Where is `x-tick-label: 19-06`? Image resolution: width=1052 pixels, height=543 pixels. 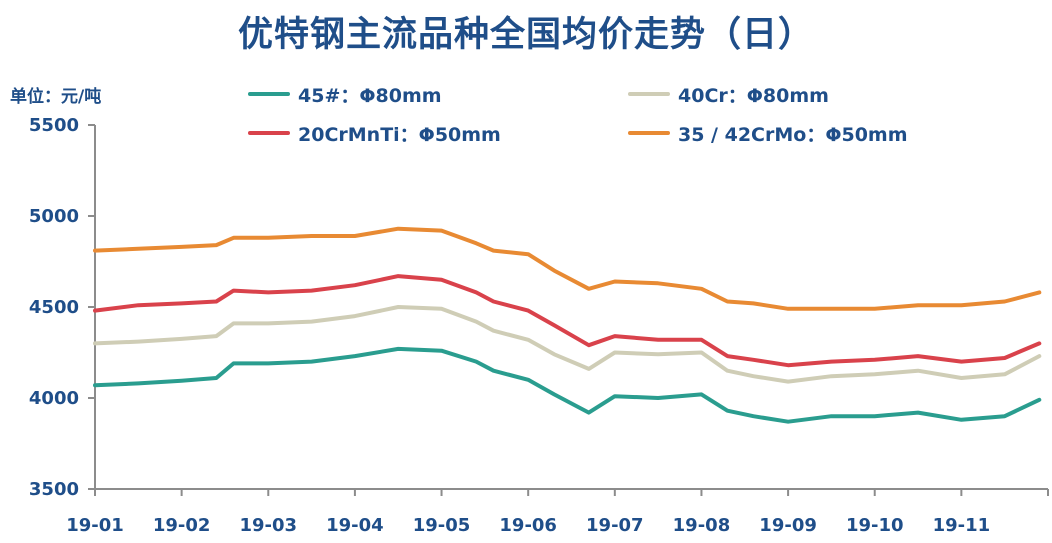 x-tick-label: 19-06 is located at coordinates (528, 525).